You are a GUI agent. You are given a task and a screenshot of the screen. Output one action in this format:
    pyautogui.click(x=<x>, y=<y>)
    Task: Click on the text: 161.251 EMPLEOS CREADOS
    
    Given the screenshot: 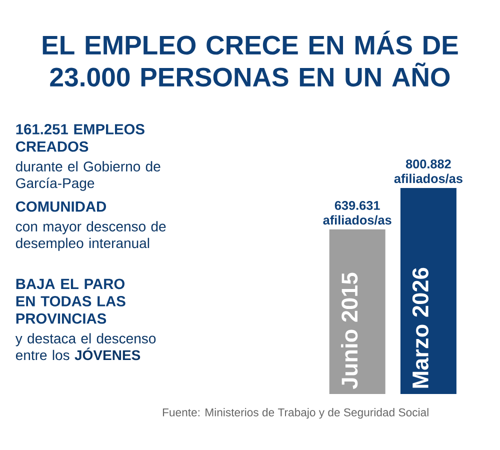 What is the action you would take?
    pyautogui.click(x=80, y=138)
    